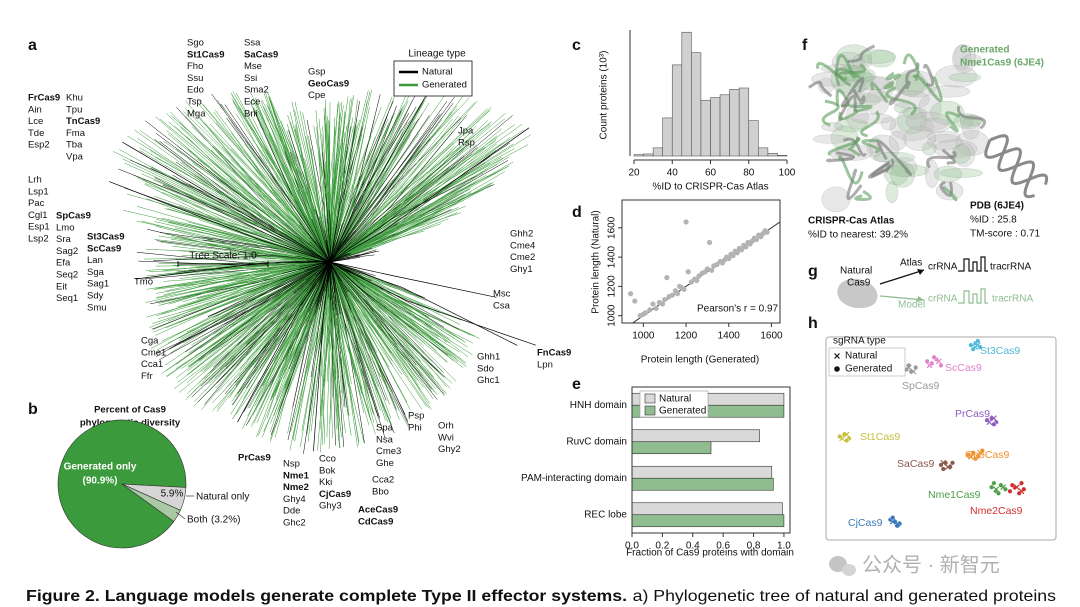  I want to click on leaf-label: Ghy4, so click(294, 499).